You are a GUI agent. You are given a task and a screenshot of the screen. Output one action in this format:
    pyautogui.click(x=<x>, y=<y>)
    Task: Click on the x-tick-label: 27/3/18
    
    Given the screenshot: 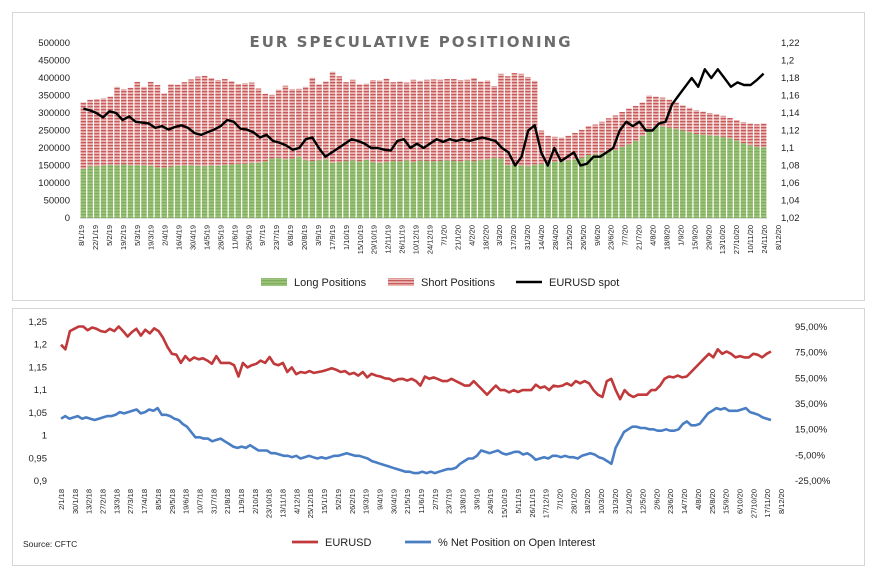 What is the action you would take?
    pyautogui.click(x=130, y=501)
    